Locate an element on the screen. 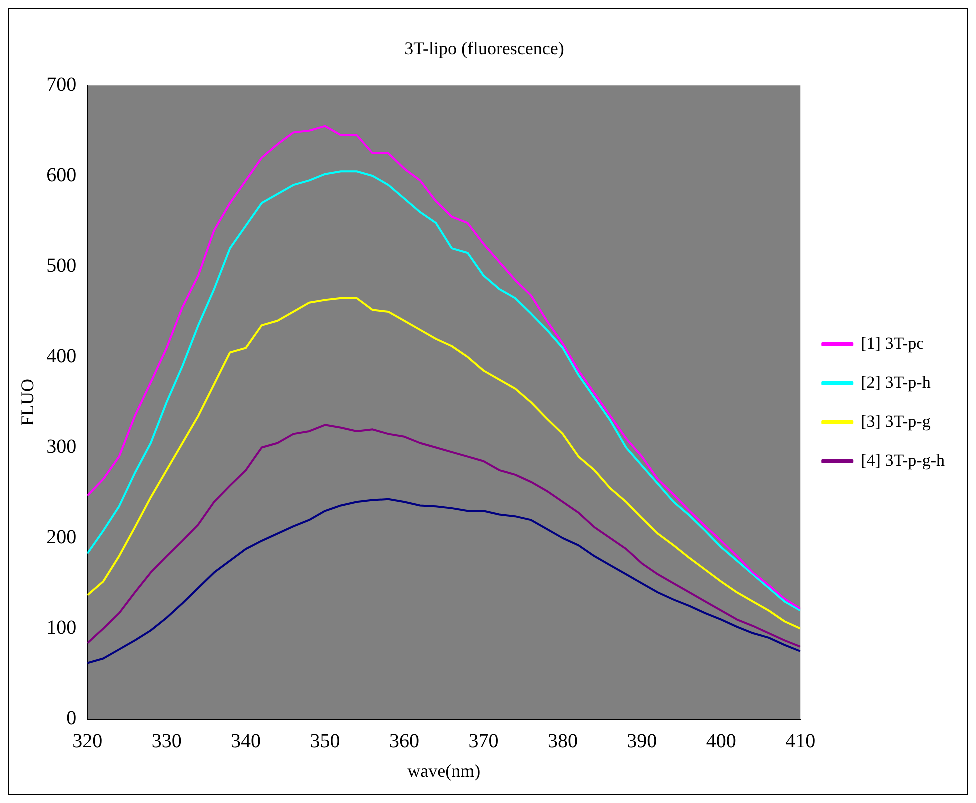 Image resolution: width=976 pixels, height=803 pixels. y-axis-title: FLUO is located at coordinates (28, 402).